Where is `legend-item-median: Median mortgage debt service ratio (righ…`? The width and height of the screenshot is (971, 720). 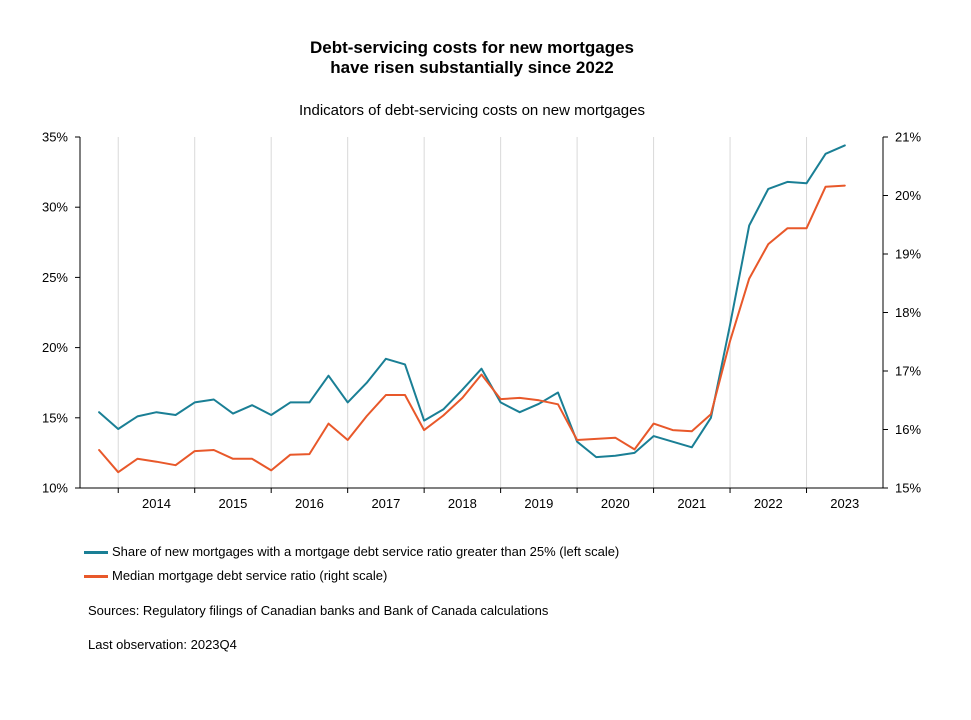
legend-item-median: Median mortgage debt service ratio (righ… is located at coordinates (235, 576).